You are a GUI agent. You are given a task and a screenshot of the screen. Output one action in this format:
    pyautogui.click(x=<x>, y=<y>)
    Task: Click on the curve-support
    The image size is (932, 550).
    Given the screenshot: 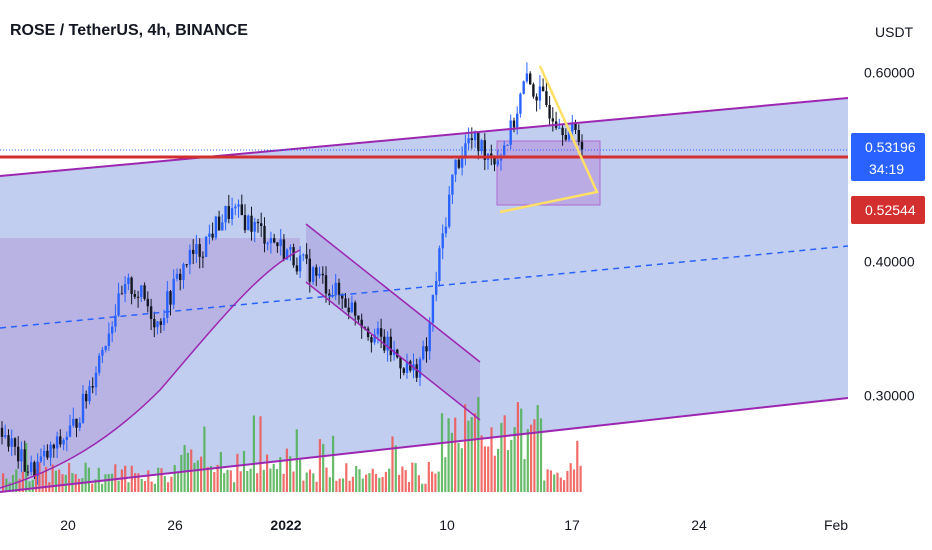 What is the action you would take?
    pyautogui.click(x=150, y=369)
    